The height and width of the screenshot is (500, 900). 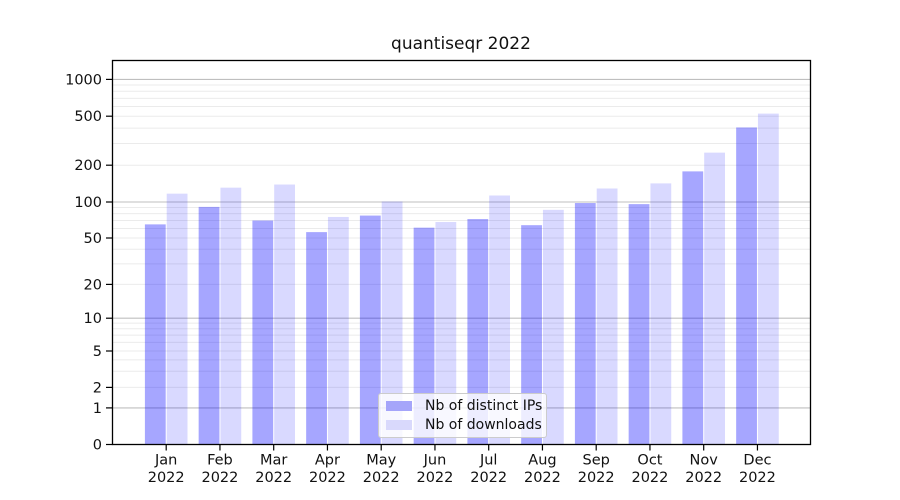 What do you see at coordinates (649, 461) in the screenshot?
I see `x-tick-label-month: Oct` at bounding box center [649, 461].